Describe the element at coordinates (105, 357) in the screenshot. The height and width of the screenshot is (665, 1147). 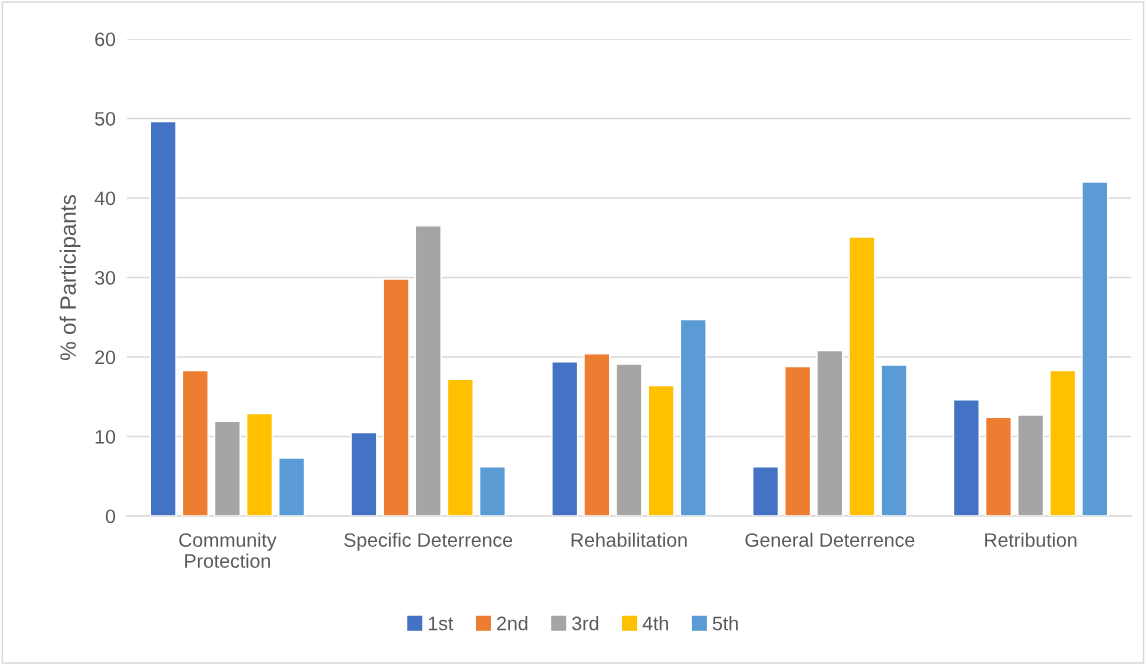
I see `y-tick-label: 20` at that location.